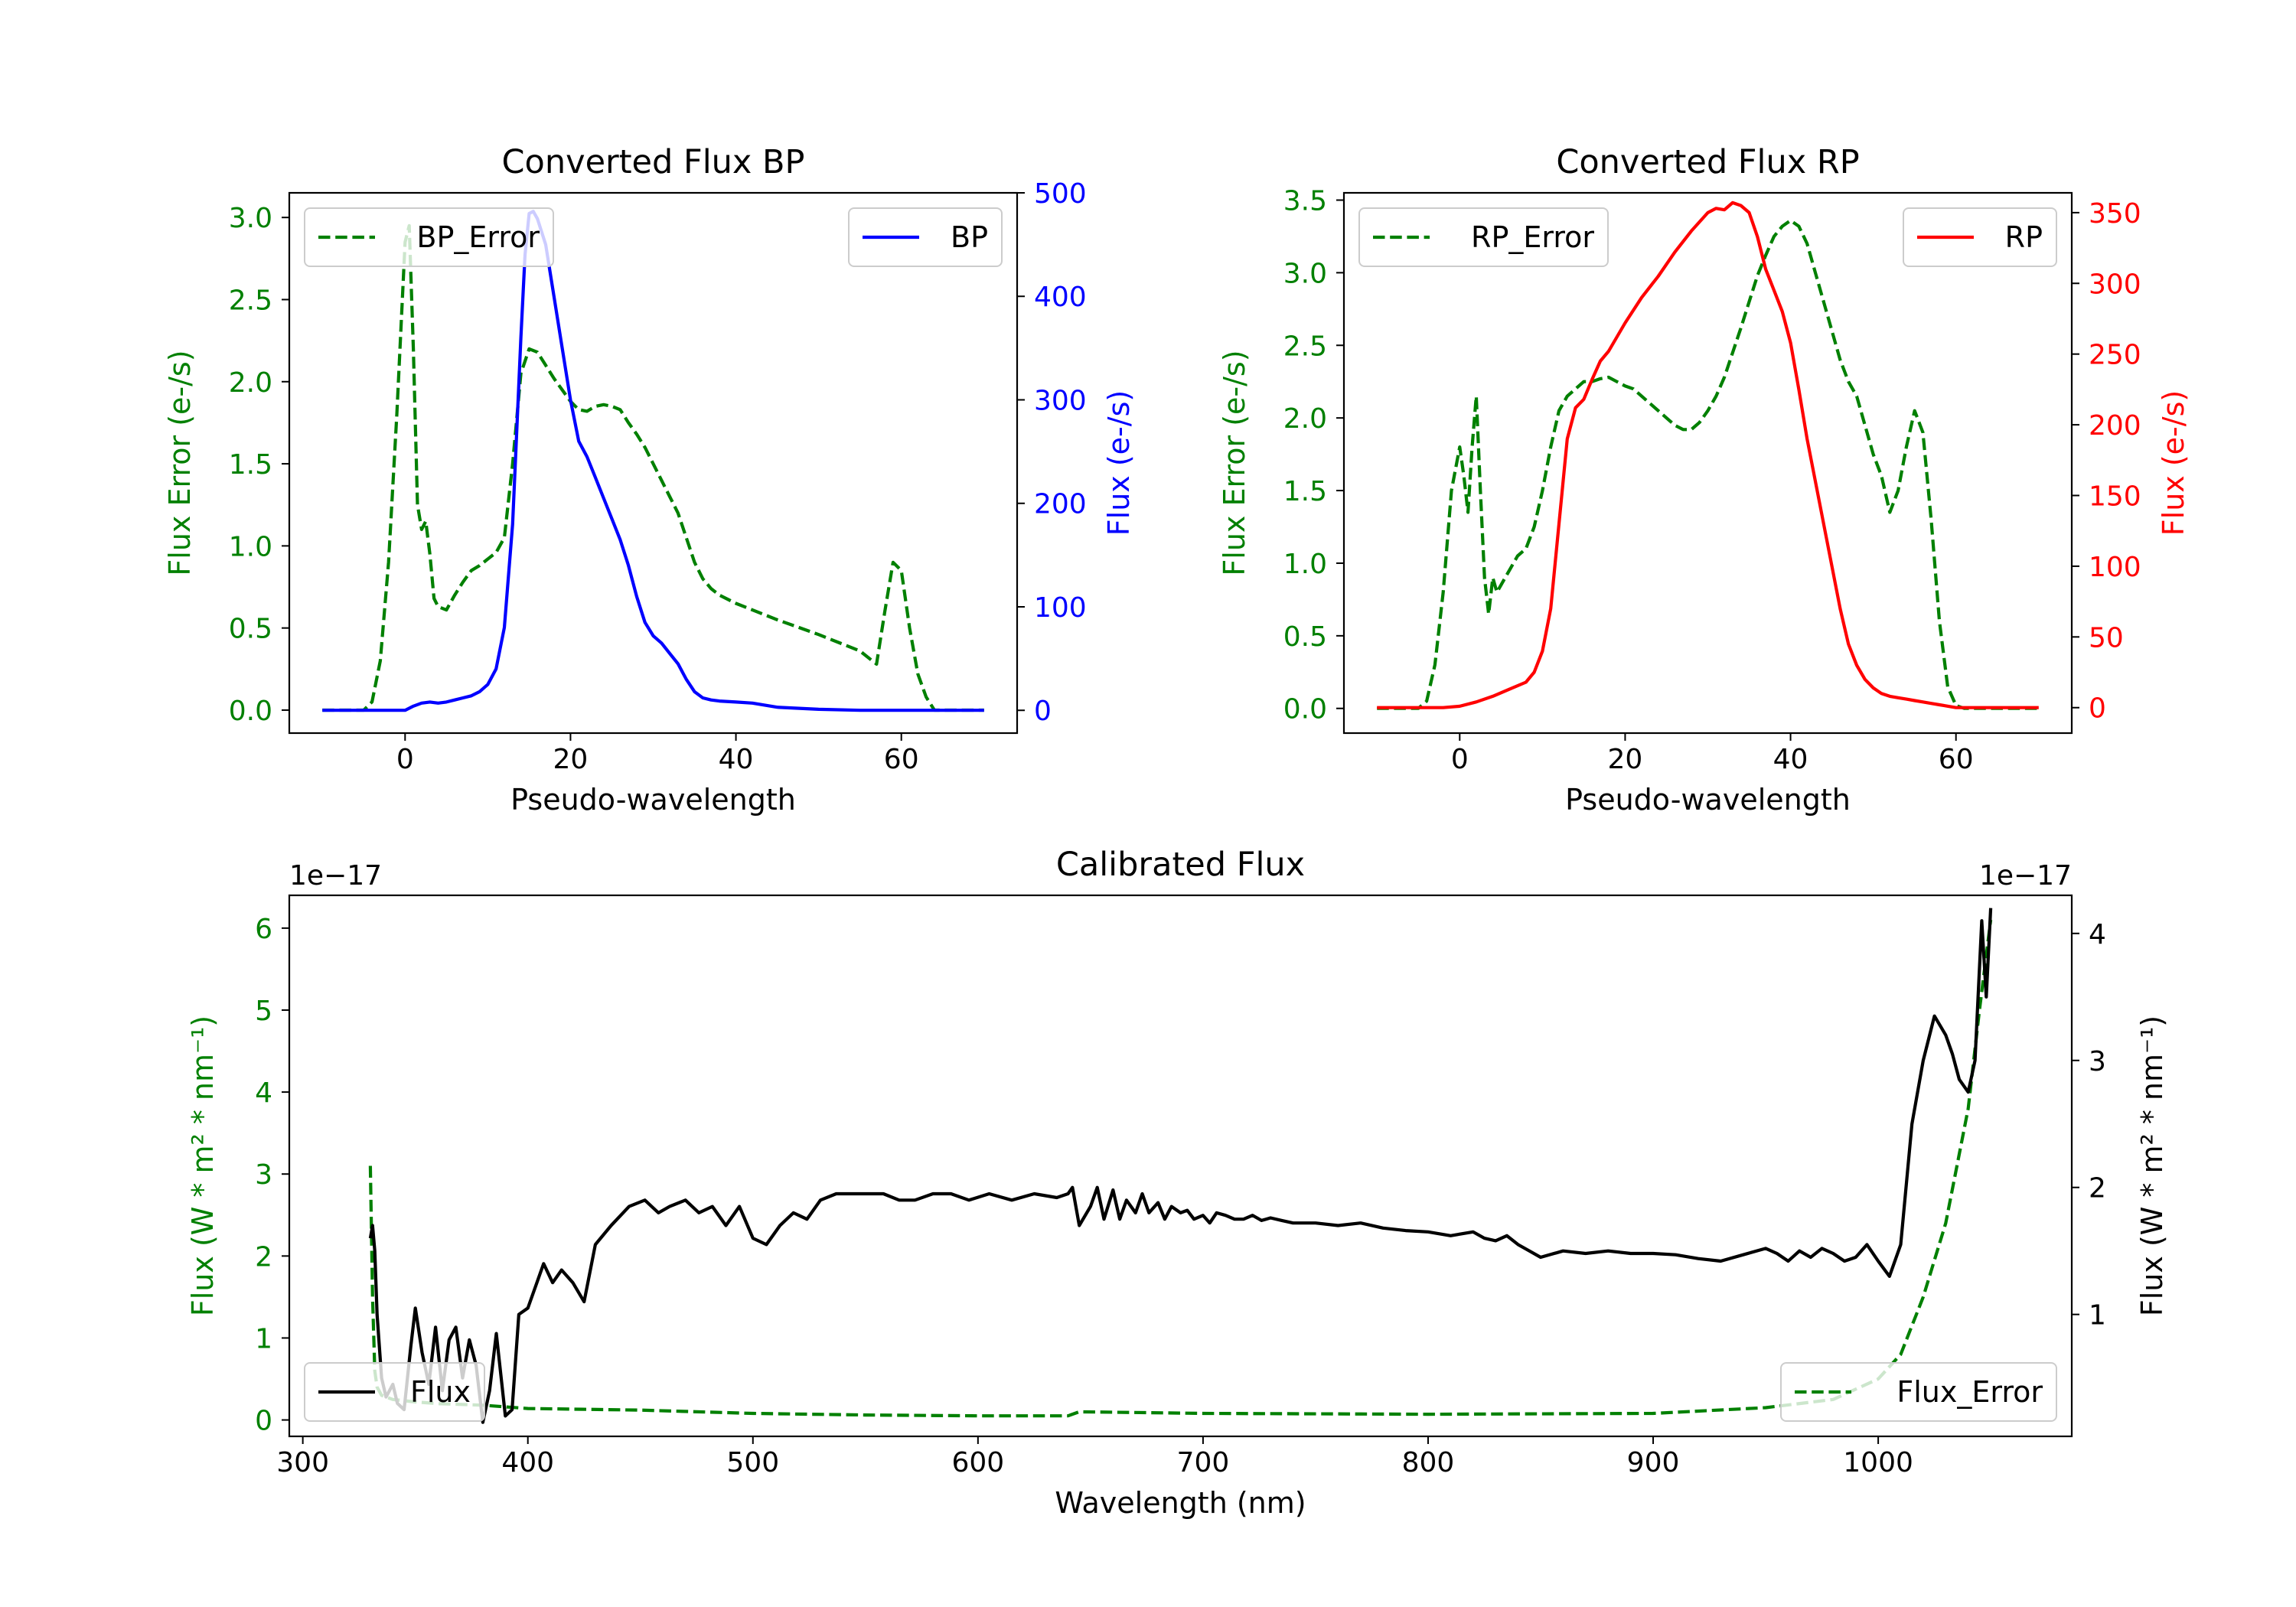 This screenshot has width=2296, height=1607. Describe the element at coordinates (263, 1175) in the screenshot. I see `y-tick-label-left: 3` at that location.